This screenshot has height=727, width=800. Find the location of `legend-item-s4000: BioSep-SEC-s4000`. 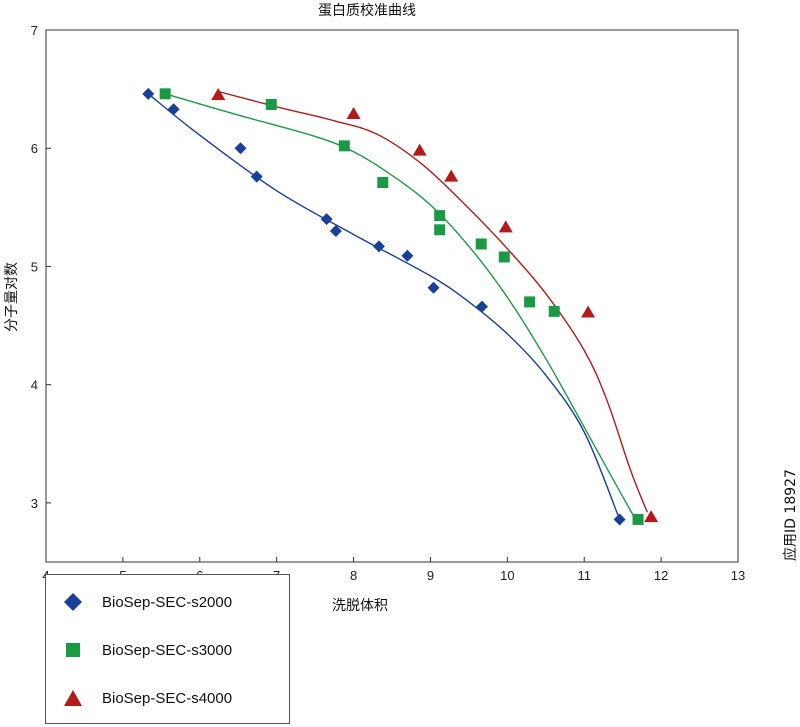

legend-item-s4000: BioSep-SEC-s4000 is located at coordinates (139, 698).